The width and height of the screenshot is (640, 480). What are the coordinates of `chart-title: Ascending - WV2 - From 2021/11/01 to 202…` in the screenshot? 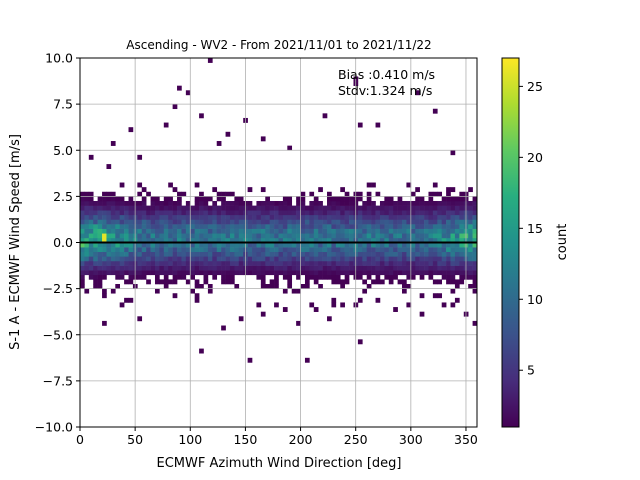 It's located at (278, 45).